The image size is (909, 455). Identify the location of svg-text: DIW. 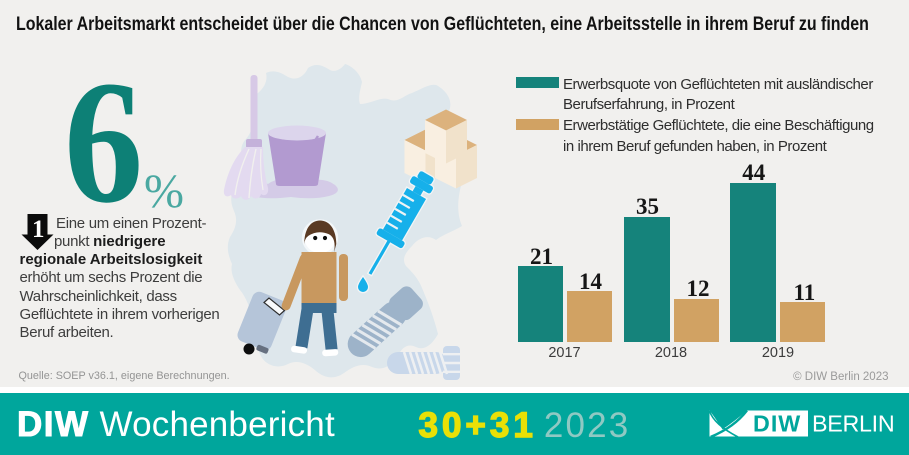
(777, 424).